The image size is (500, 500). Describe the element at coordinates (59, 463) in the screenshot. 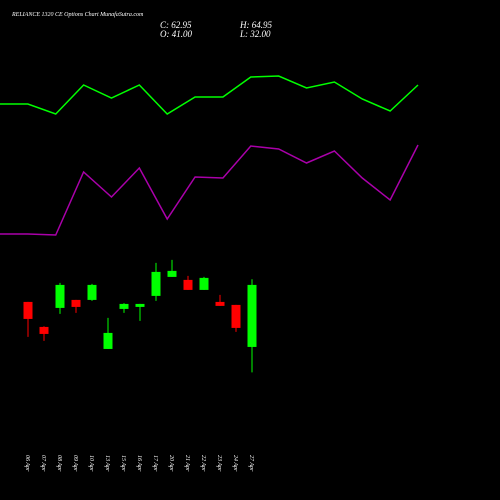

I see `x-tick-label: 08 Apr` at that location.